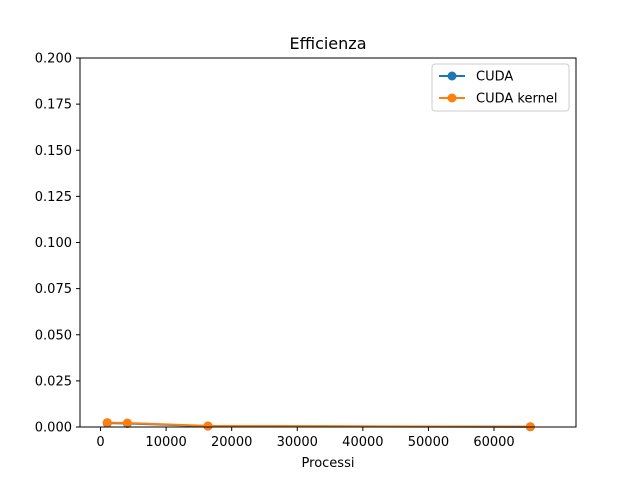 This screenshot has height=480, width=640. Describe the element at coordinates (428, 442) in the screenshot. I see `x-tick-label: 50000` at that location.